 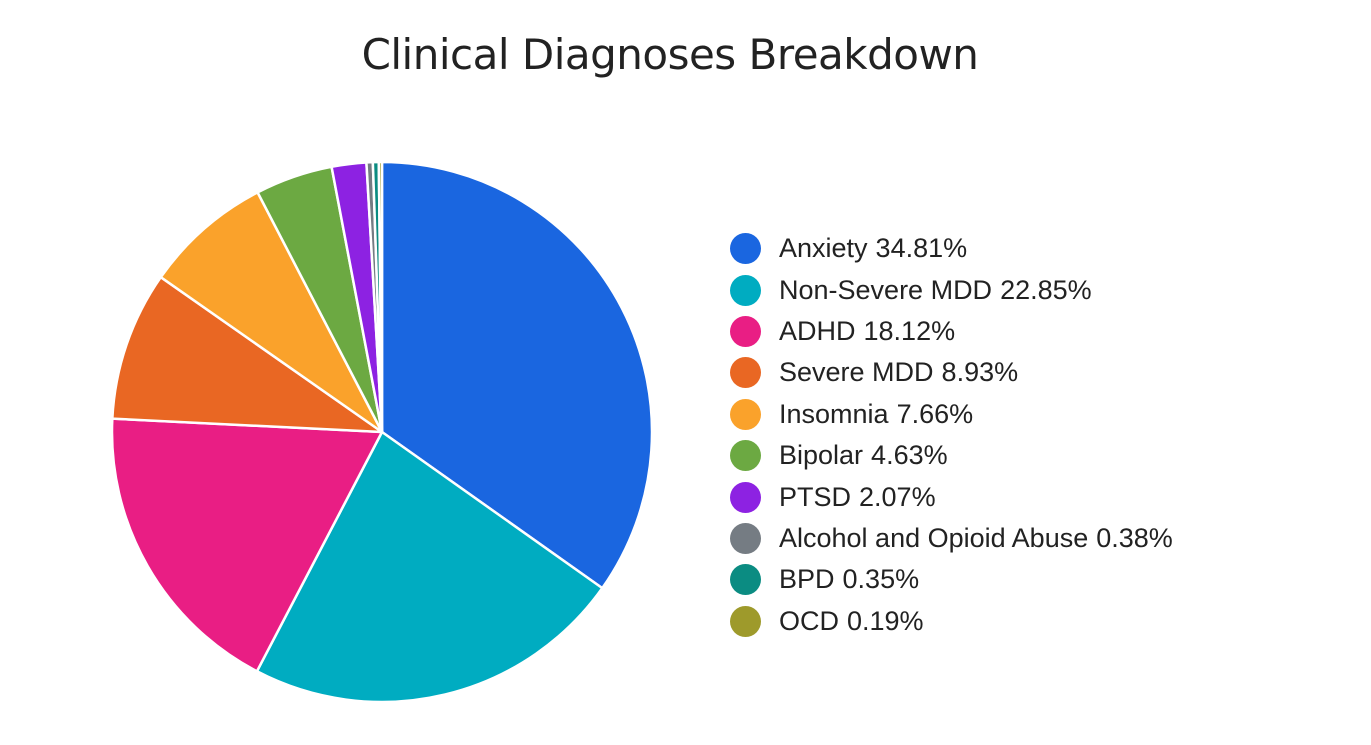 I want to click on legend-percentage: 34.81%, so click(x=921, y=248).